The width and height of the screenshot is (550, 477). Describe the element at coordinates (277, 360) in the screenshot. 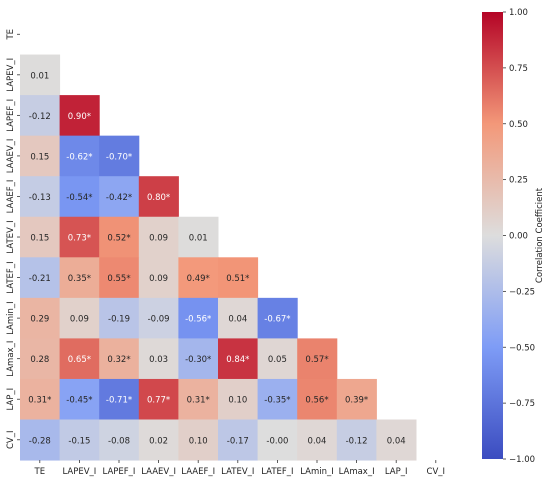

I see `cell-value-label: 0.05` at that location.